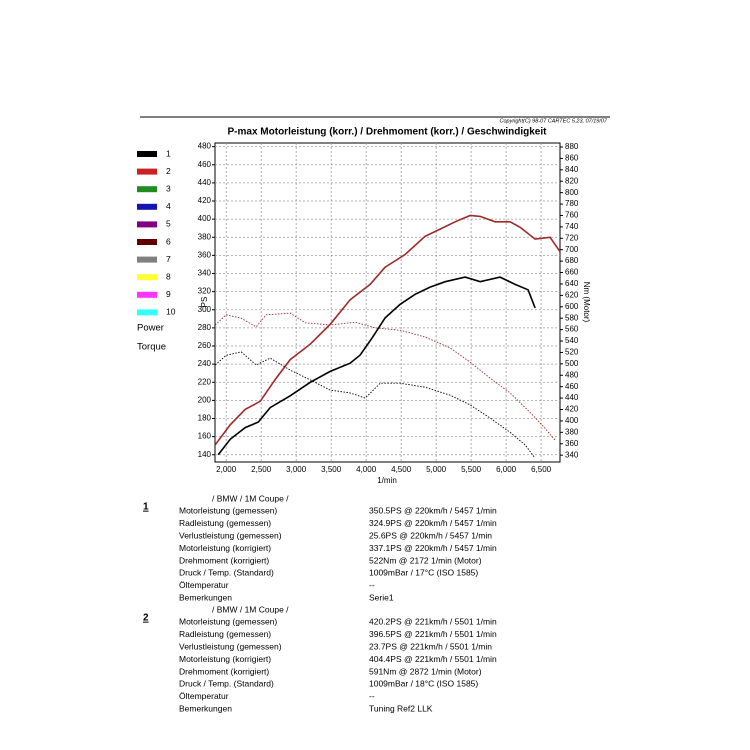 Image resolution: width=750 pixels, height=750 pixels. I want to click on y-tick-label: 140, so click(205, 454).